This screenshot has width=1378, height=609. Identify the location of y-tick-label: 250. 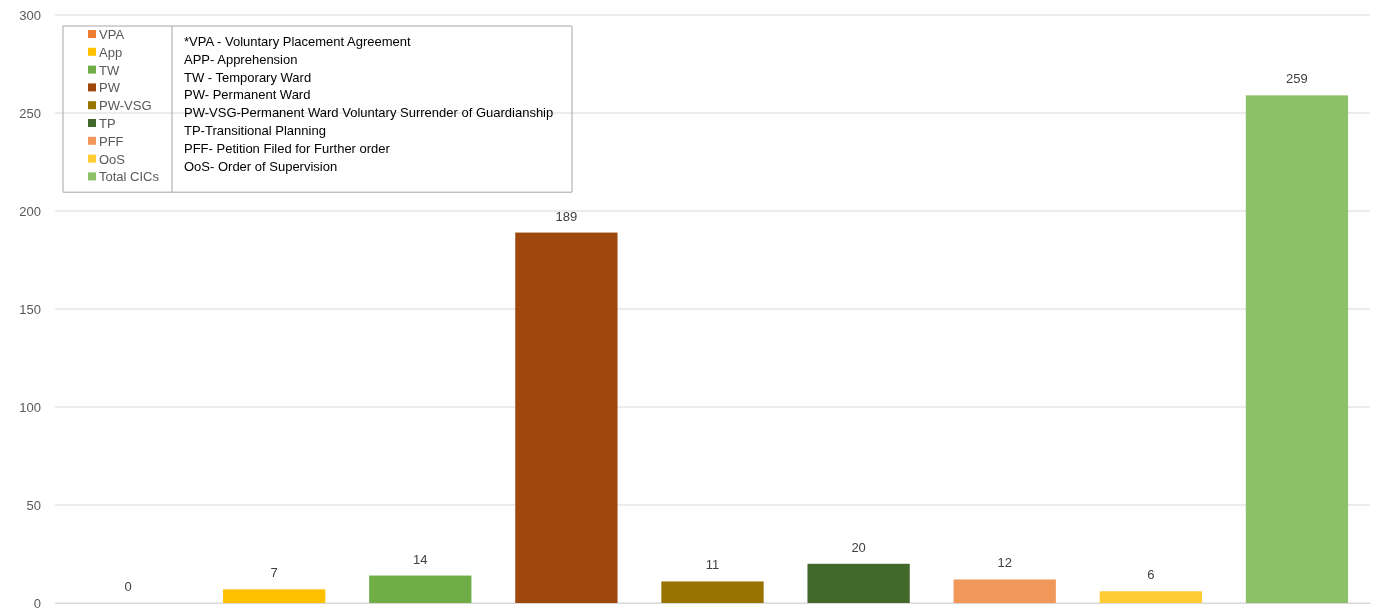
(30, 113).